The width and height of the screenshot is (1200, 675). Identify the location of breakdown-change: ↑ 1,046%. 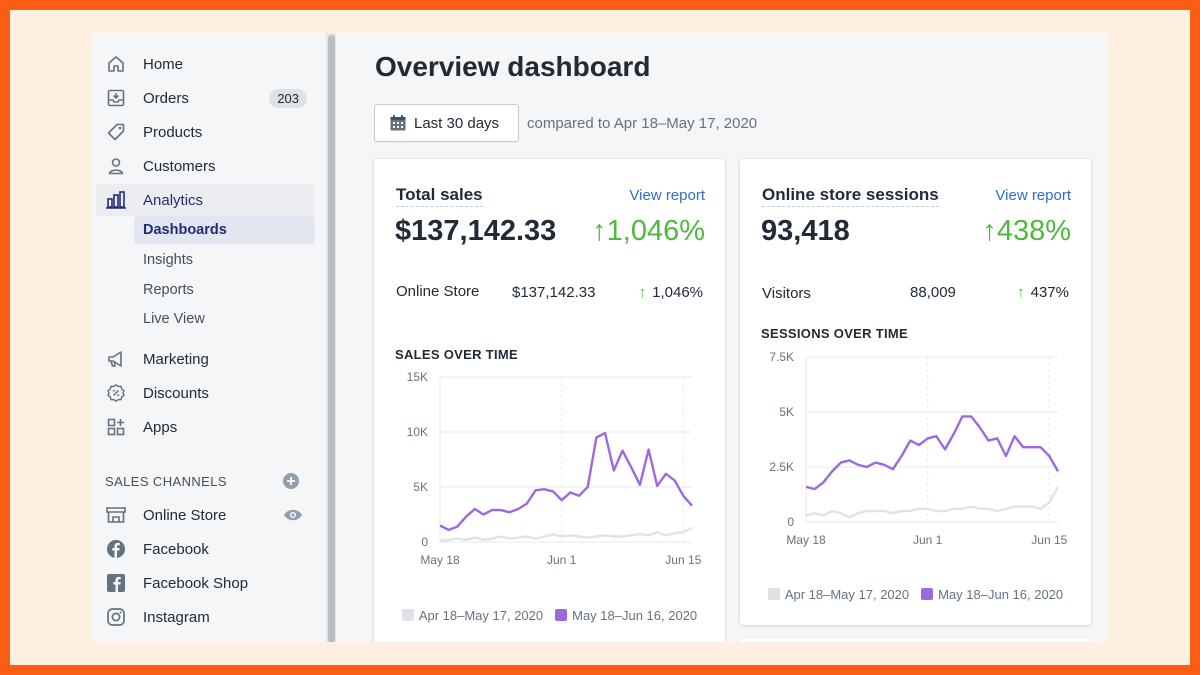
(671, 292).